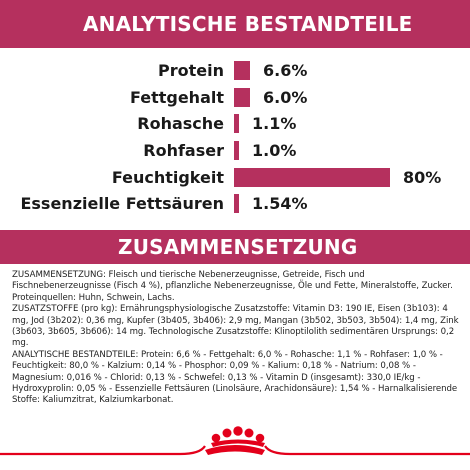  What do you see at coordinates (285, 97) in the screenshot?
I see `analysis-row-value: 6.0%` at bounding box center [285, 97].